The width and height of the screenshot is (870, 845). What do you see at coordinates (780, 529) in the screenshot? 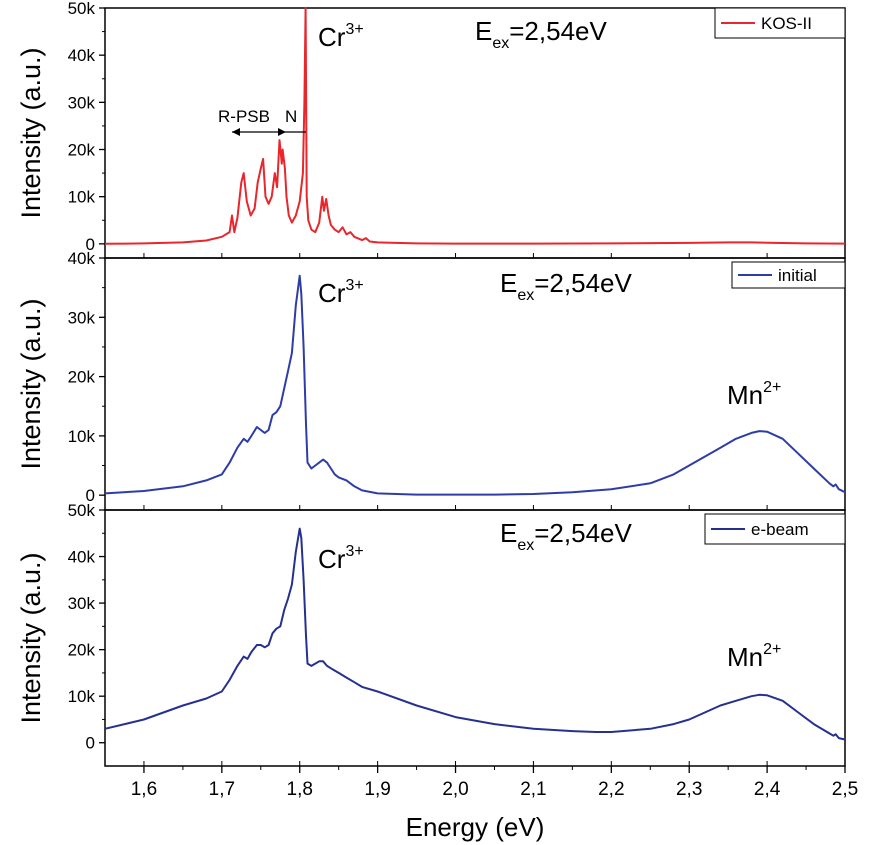
I see `legend-label: e-beam` at bounding box center [780, 529].